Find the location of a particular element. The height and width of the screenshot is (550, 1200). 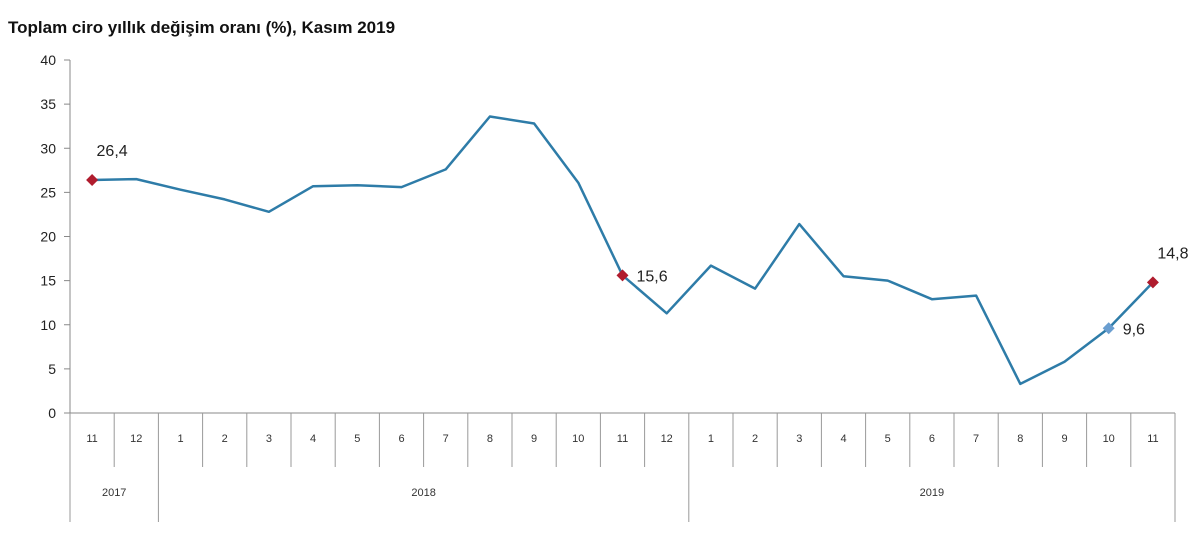

year-label: 2019 is located at coordinates (932, 493).